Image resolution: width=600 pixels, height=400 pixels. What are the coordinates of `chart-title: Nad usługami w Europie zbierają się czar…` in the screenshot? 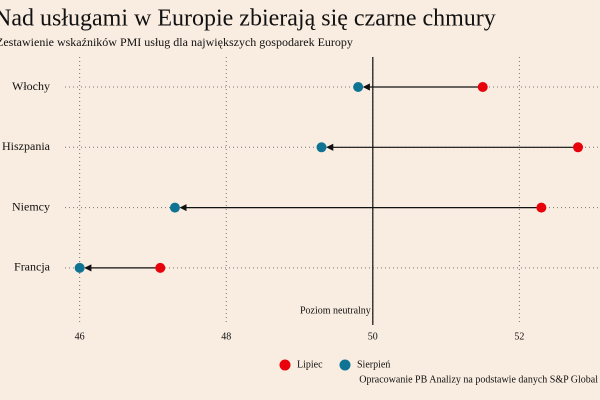 It's located at (248, 19).